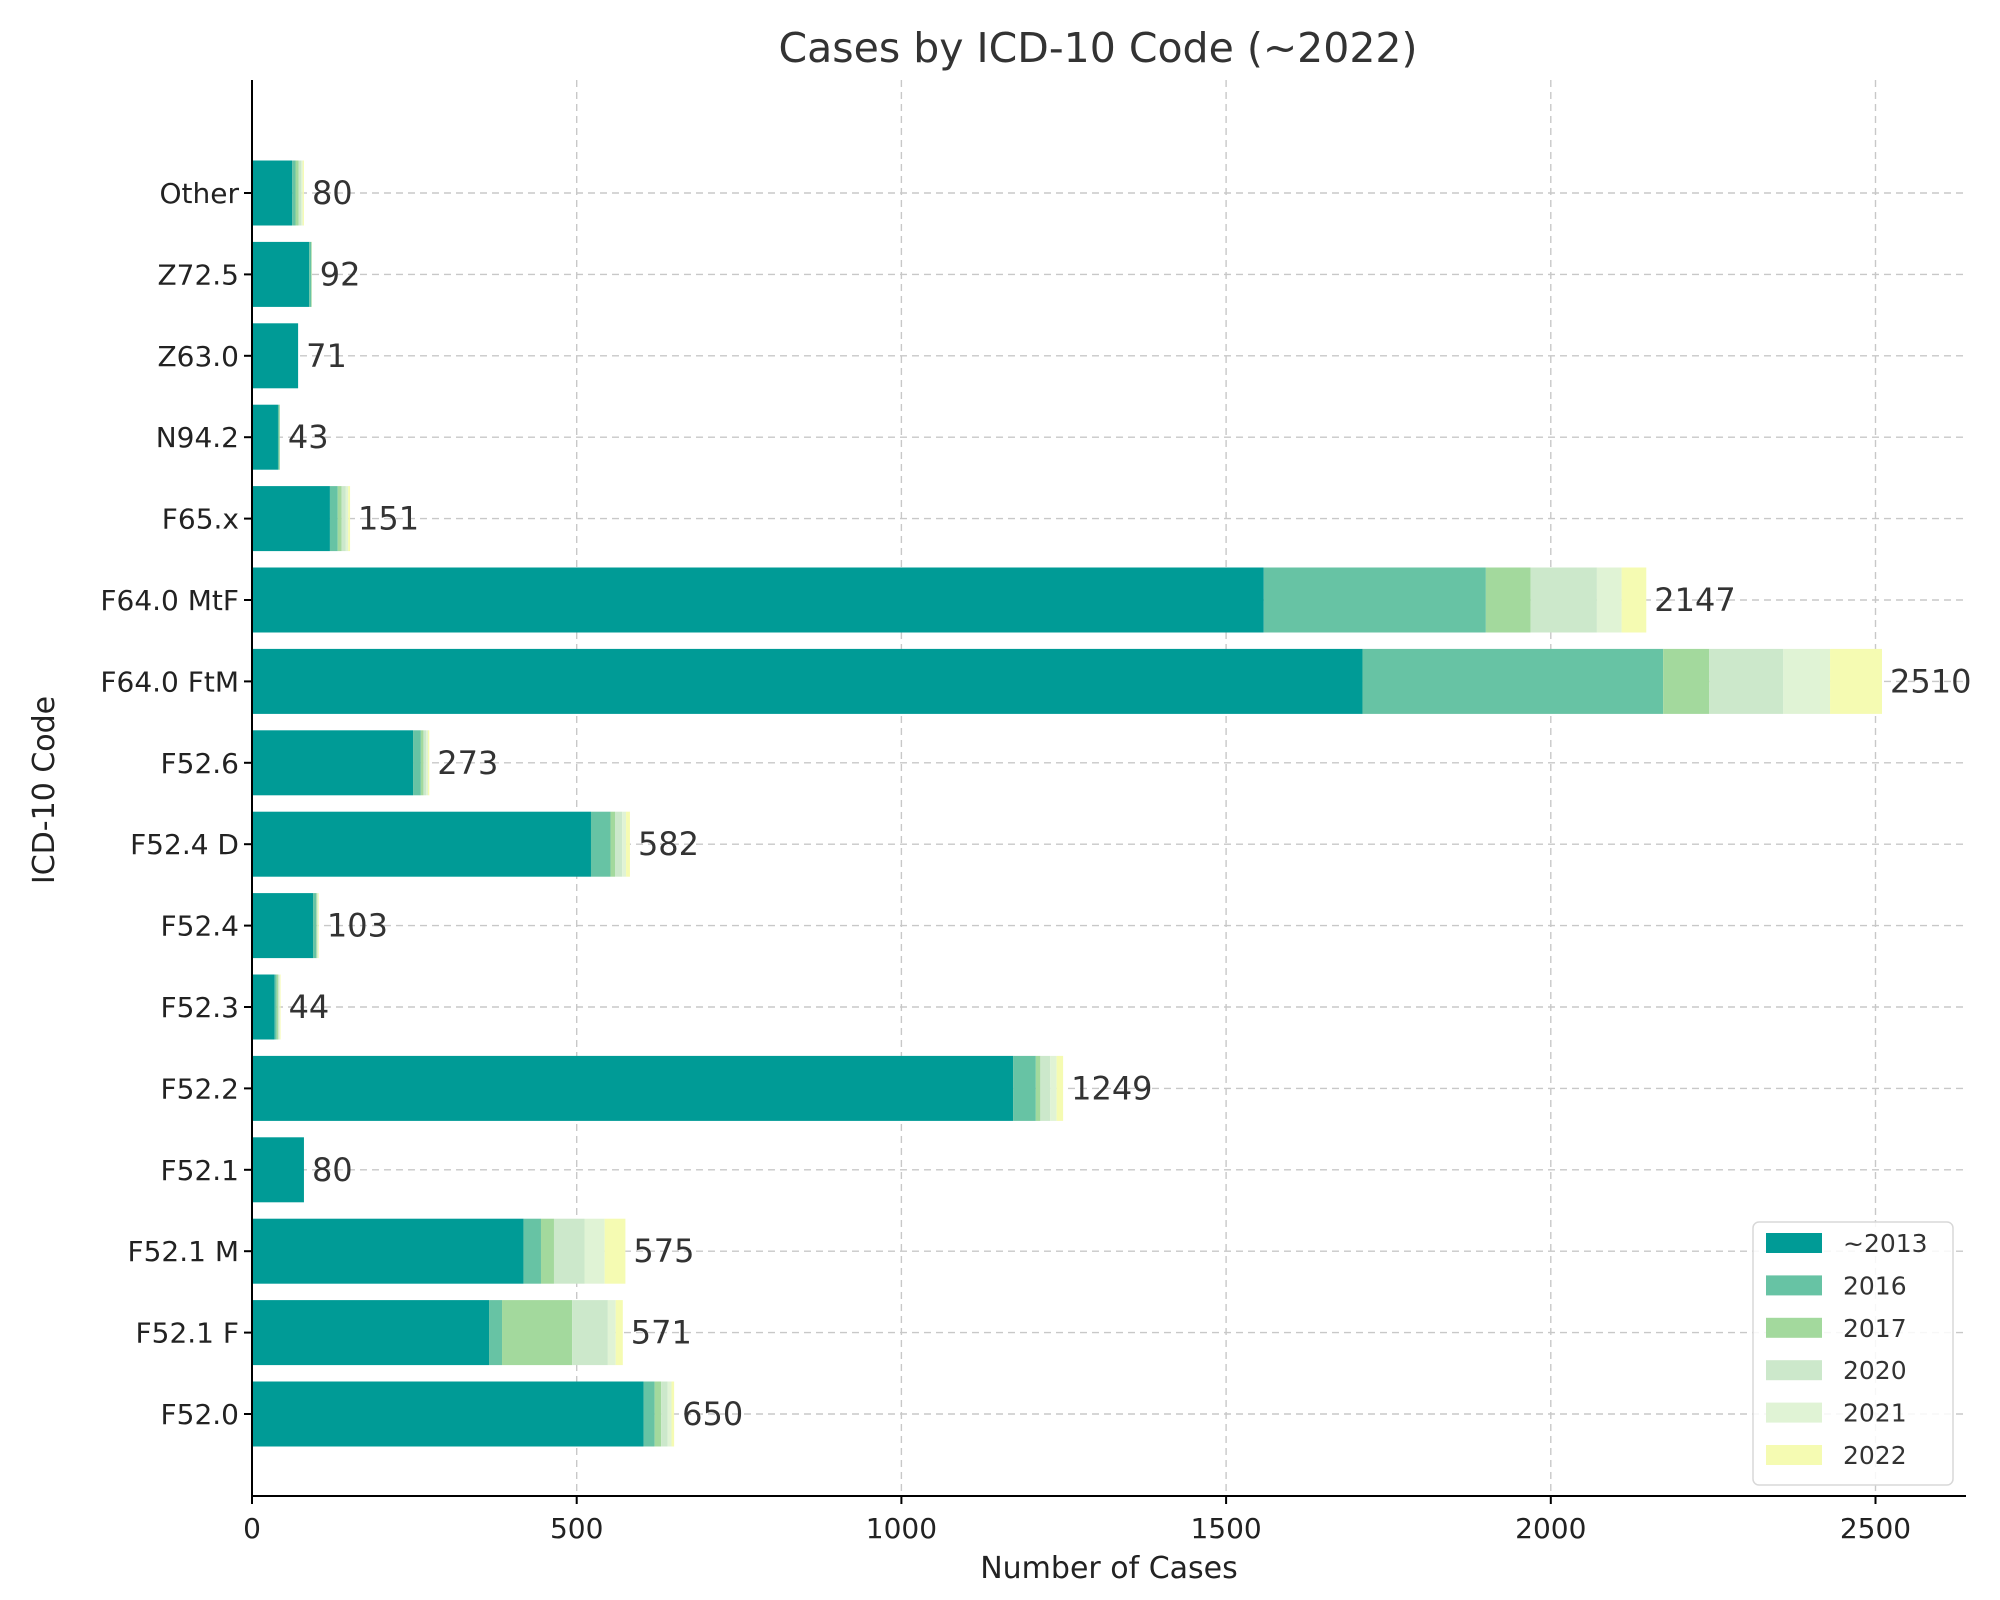 Image resolution: width=2000 pixels, height=1600 pixels. I want to click on legend-label: 2020, so click(1875, 1370).